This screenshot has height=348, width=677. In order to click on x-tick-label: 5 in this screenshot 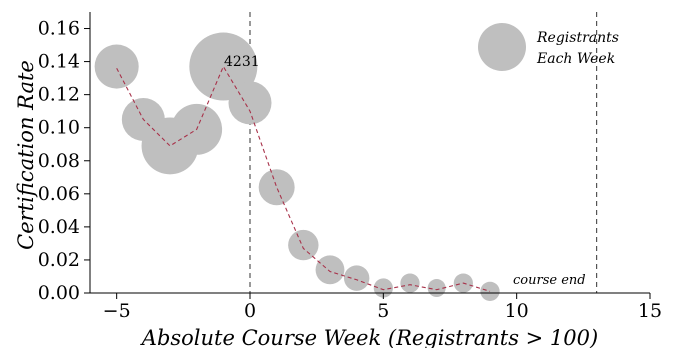, I will do `click(383, 311)`.